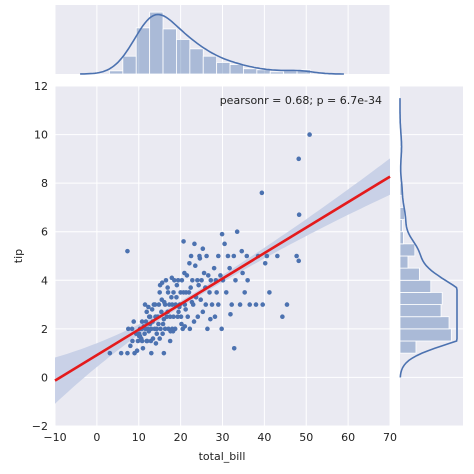 This screenshot has width=474, height=474. I want to click on x-tick-labels: −10 0 10 20 30 40 50 60 70, so click(220, 437).